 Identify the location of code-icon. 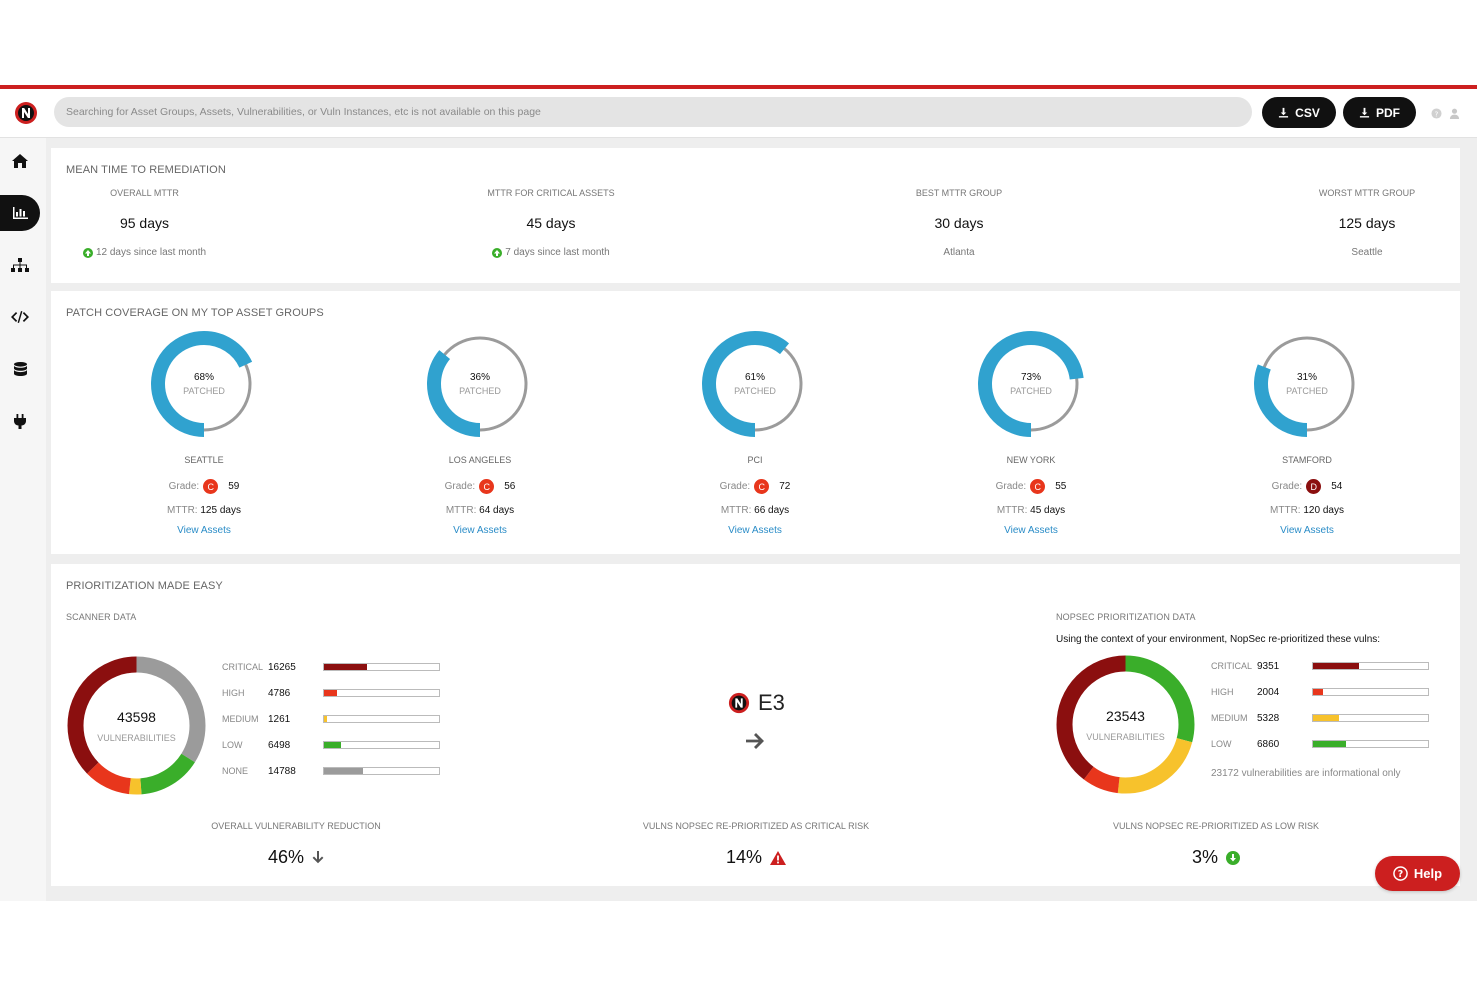
(20, 317).